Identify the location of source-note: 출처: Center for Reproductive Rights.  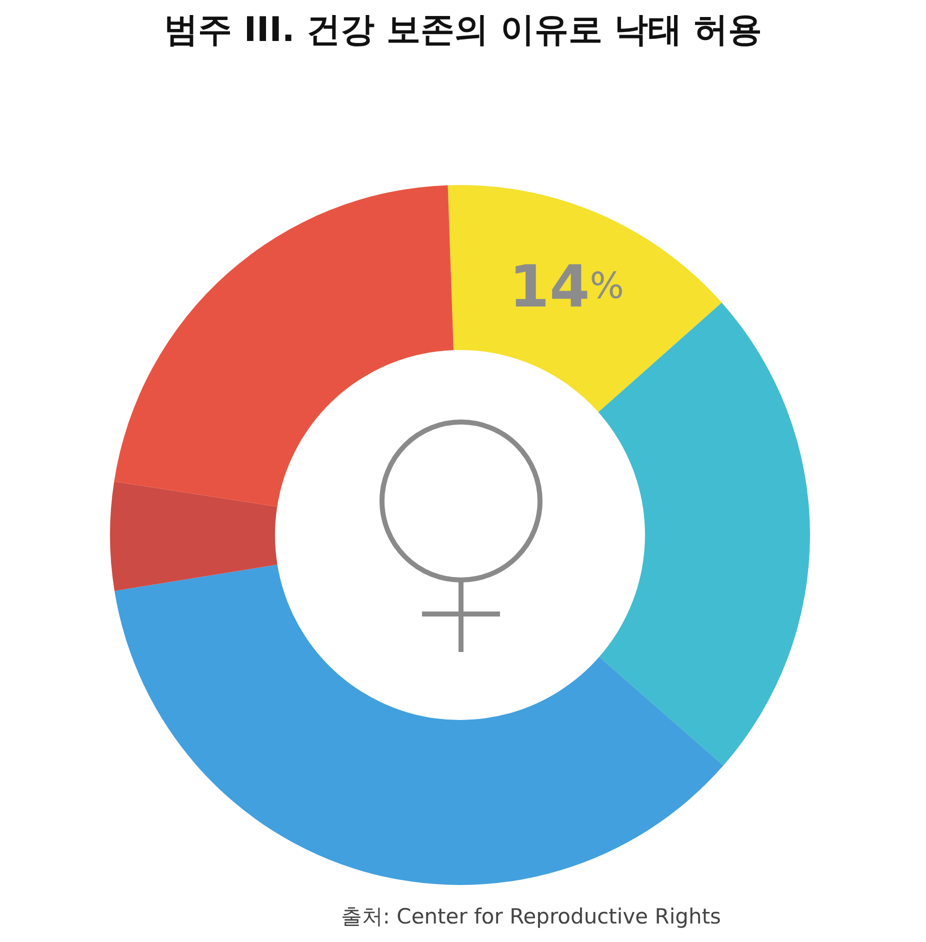
(530, 916).